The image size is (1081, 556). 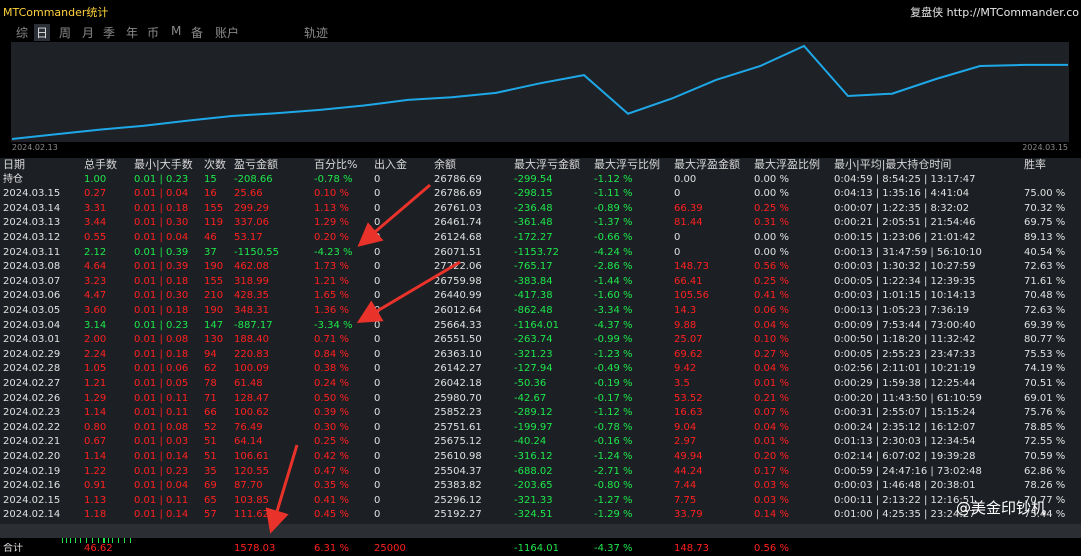 I want to click on cell-max_profit_pct: 0.14 %, so click(x=771, y=515).